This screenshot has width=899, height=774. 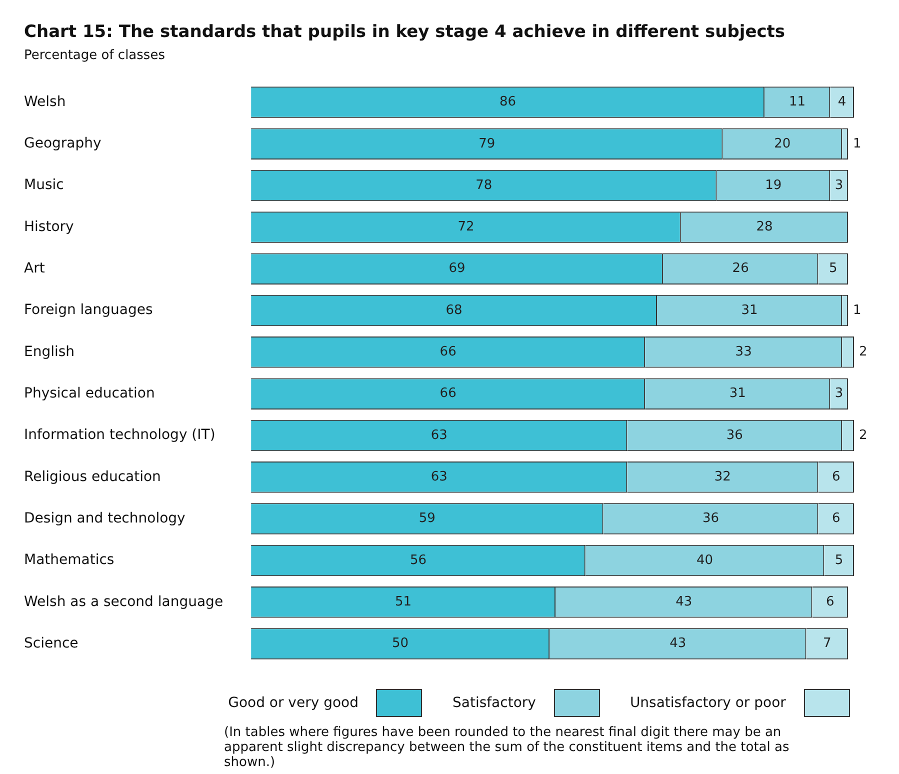 What do you see at coordinates (49, 352) in the screenshot?
I see `y-tick-label: English` at bounding box center [49, 352].